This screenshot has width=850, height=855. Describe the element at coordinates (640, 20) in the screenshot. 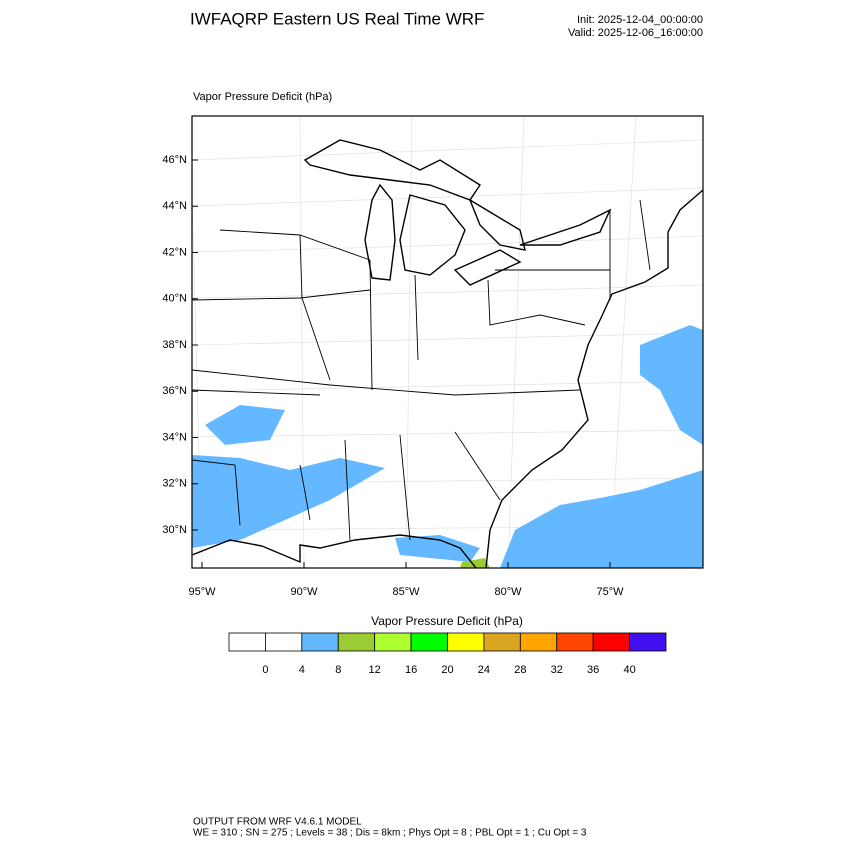

I see `init-time: Init: 2025-12-04_00:00:00` at that location.